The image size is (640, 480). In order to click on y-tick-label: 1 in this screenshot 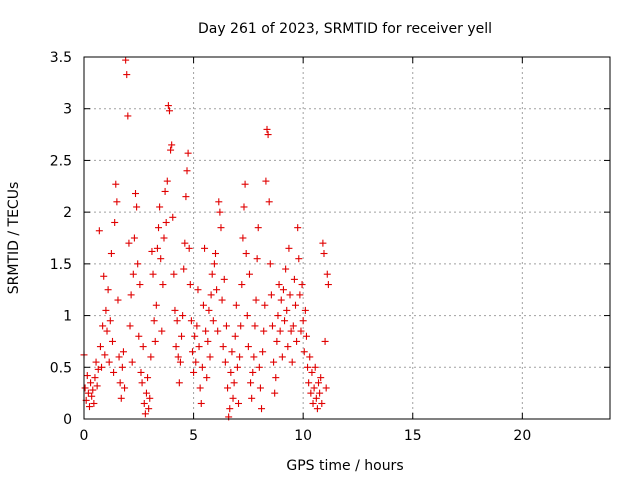, I will do `click(67, 317)`.